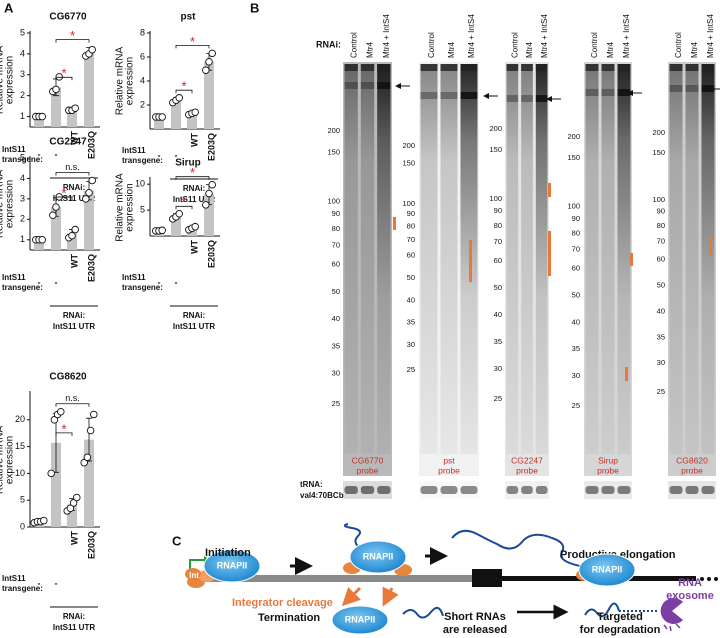 The width and height of the screenshot is (720, 638). What do you see at coordinates (20, 473) in the screenshot?
I see `y-tick-label: 10` at bounding box center [20, 473].